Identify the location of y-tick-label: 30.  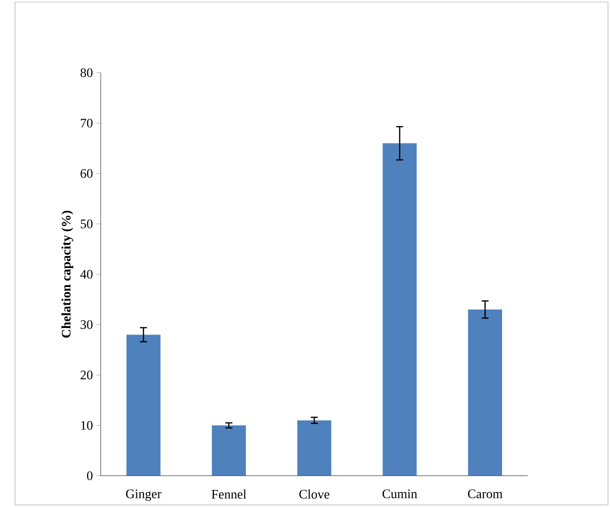
(86, 324).